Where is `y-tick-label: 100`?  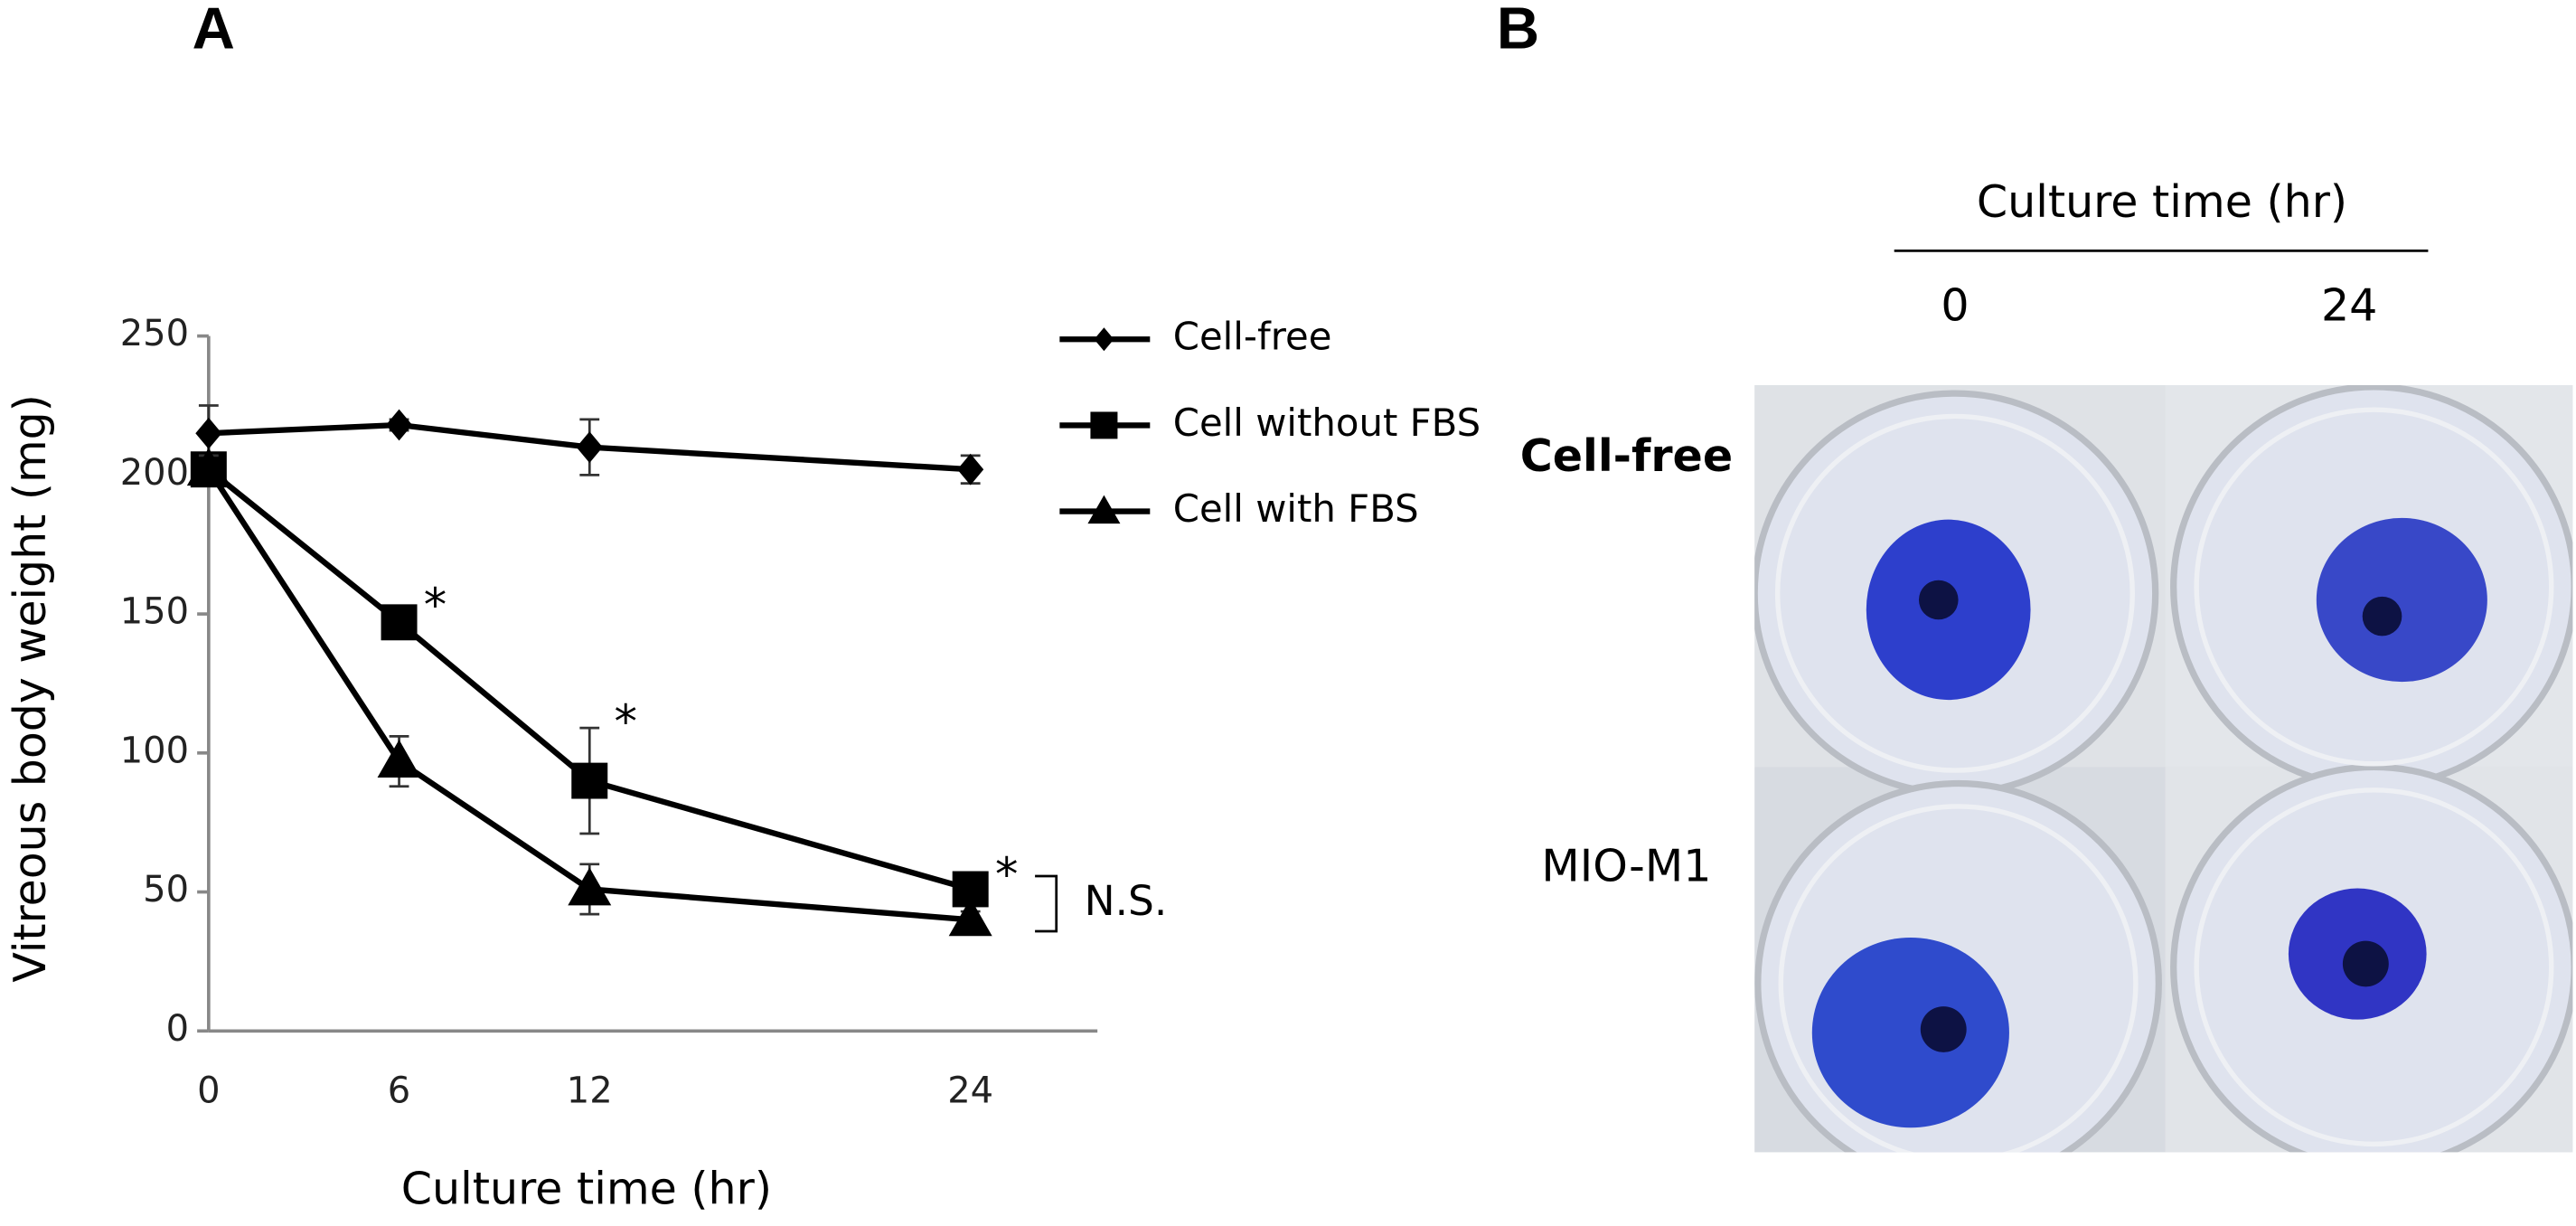 y-tick-label: 100 is located at coordinates (155, 750).